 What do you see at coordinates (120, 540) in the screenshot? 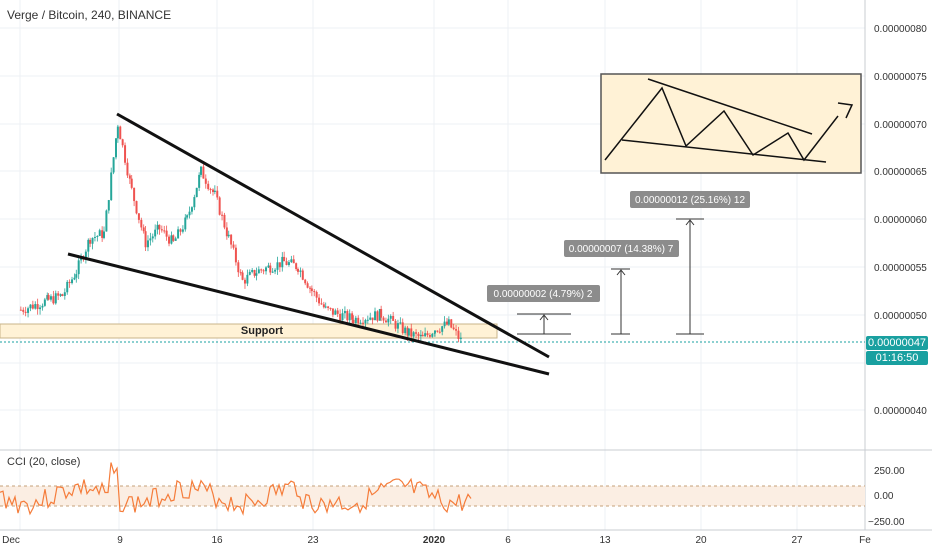
I see `x-tick: 9` at bounding box center [120, 540].